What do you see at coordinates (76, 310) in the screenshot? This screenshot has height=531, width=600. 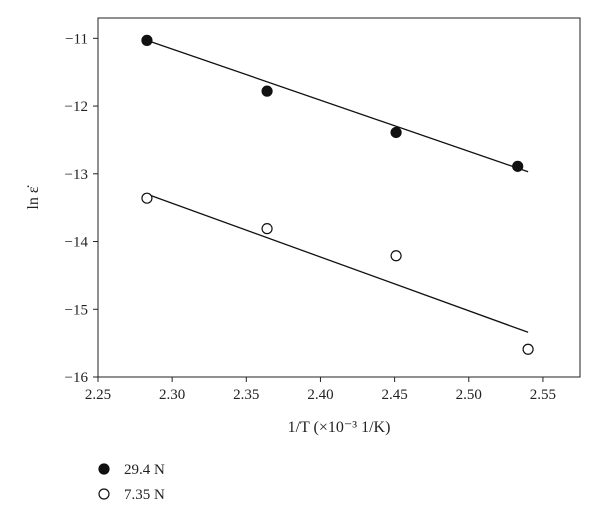 I see `y-tick-label: −15` at bounding box center [76, 310].